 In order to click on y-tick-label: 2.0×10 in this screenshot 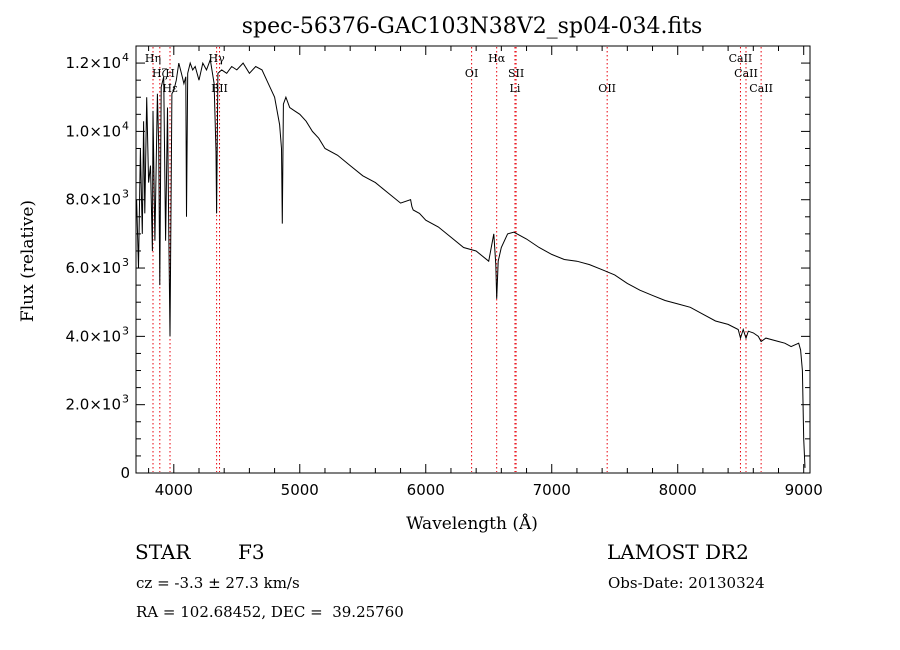, I will do `click(93, 405)`.